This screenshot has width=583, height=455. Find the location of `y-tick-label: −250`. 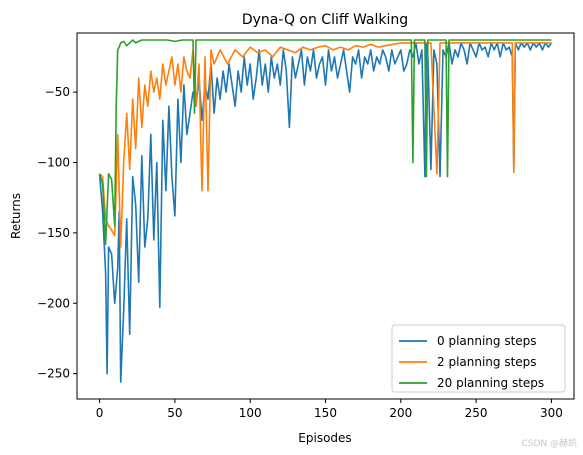

y-tick-label: −250 is located at coordinates (53, 374).